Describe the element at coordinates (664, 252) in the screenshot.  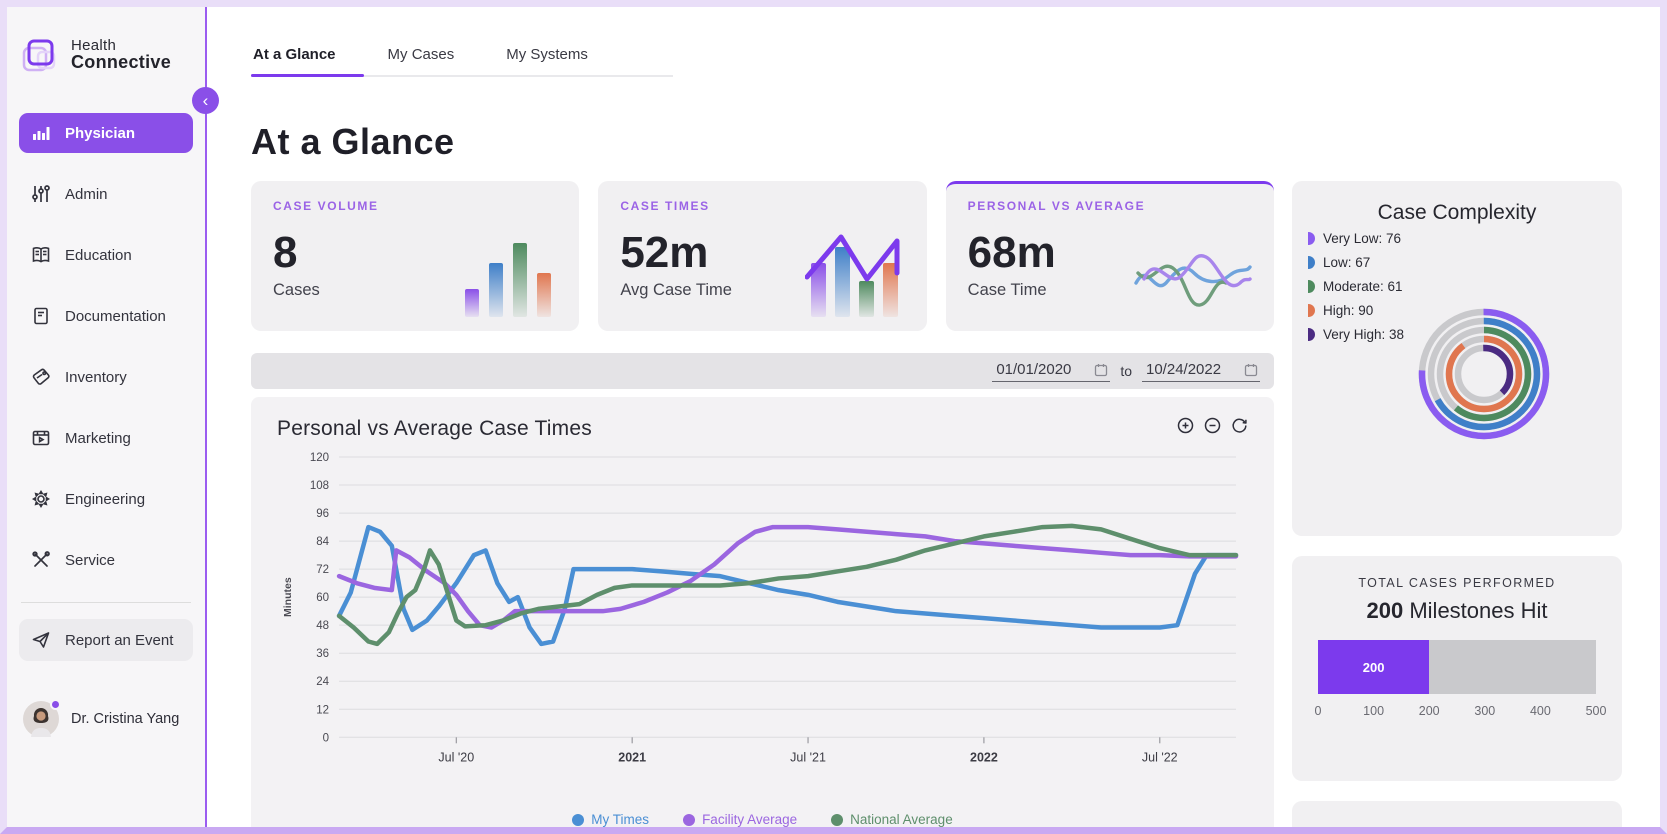
I see `card-value: 52m` at that location.